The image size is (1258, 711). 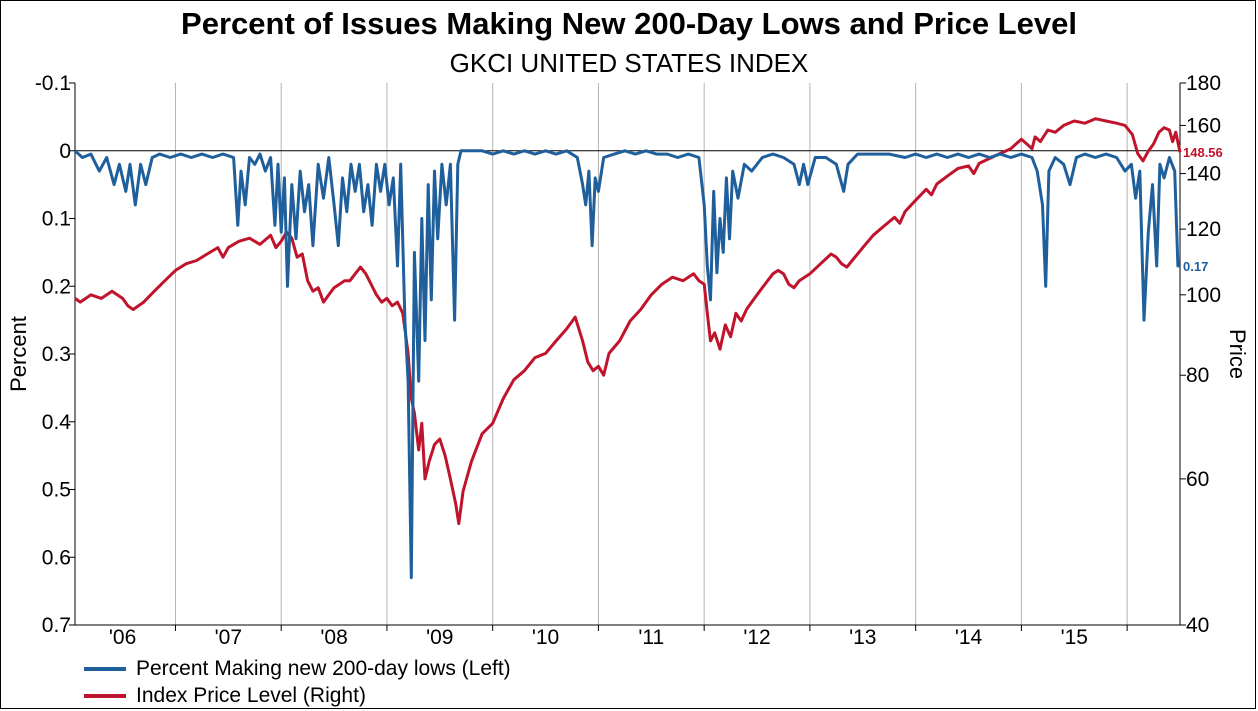 I want to click on right-tick-label: 160, so click(x=1203, y=125).